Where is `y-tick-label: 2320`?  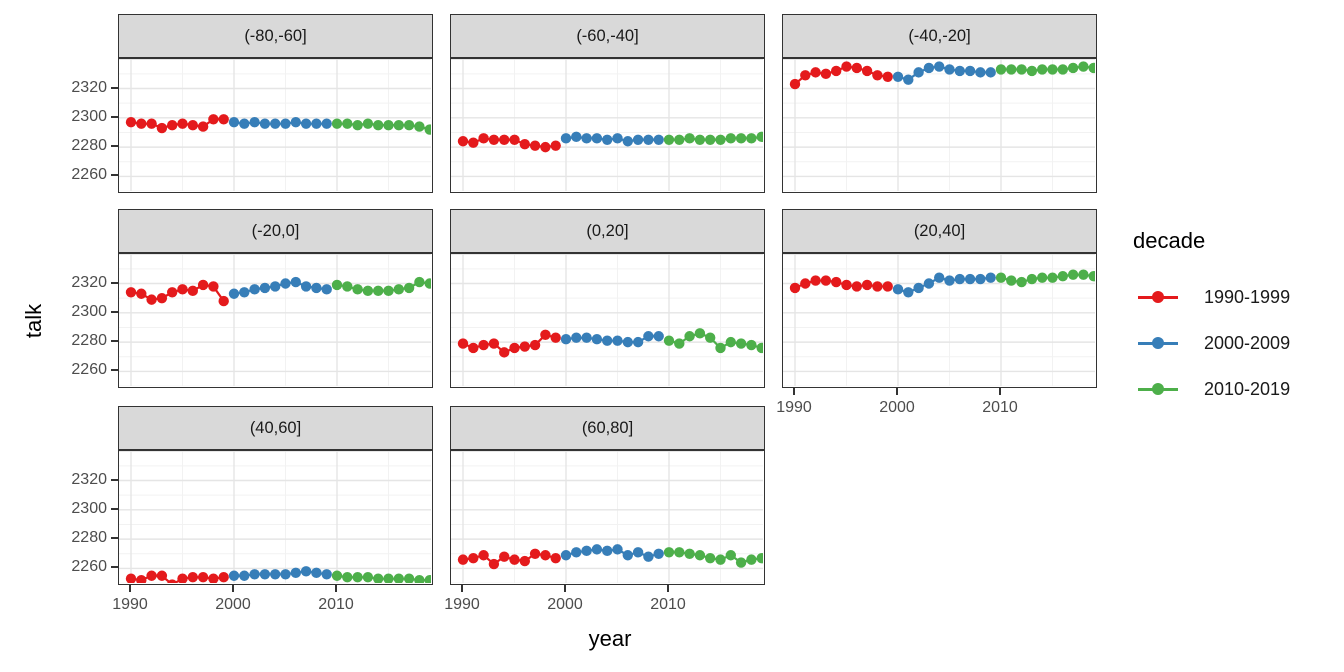 y-tick-label: 2320 is located at coordinates (89, 282).